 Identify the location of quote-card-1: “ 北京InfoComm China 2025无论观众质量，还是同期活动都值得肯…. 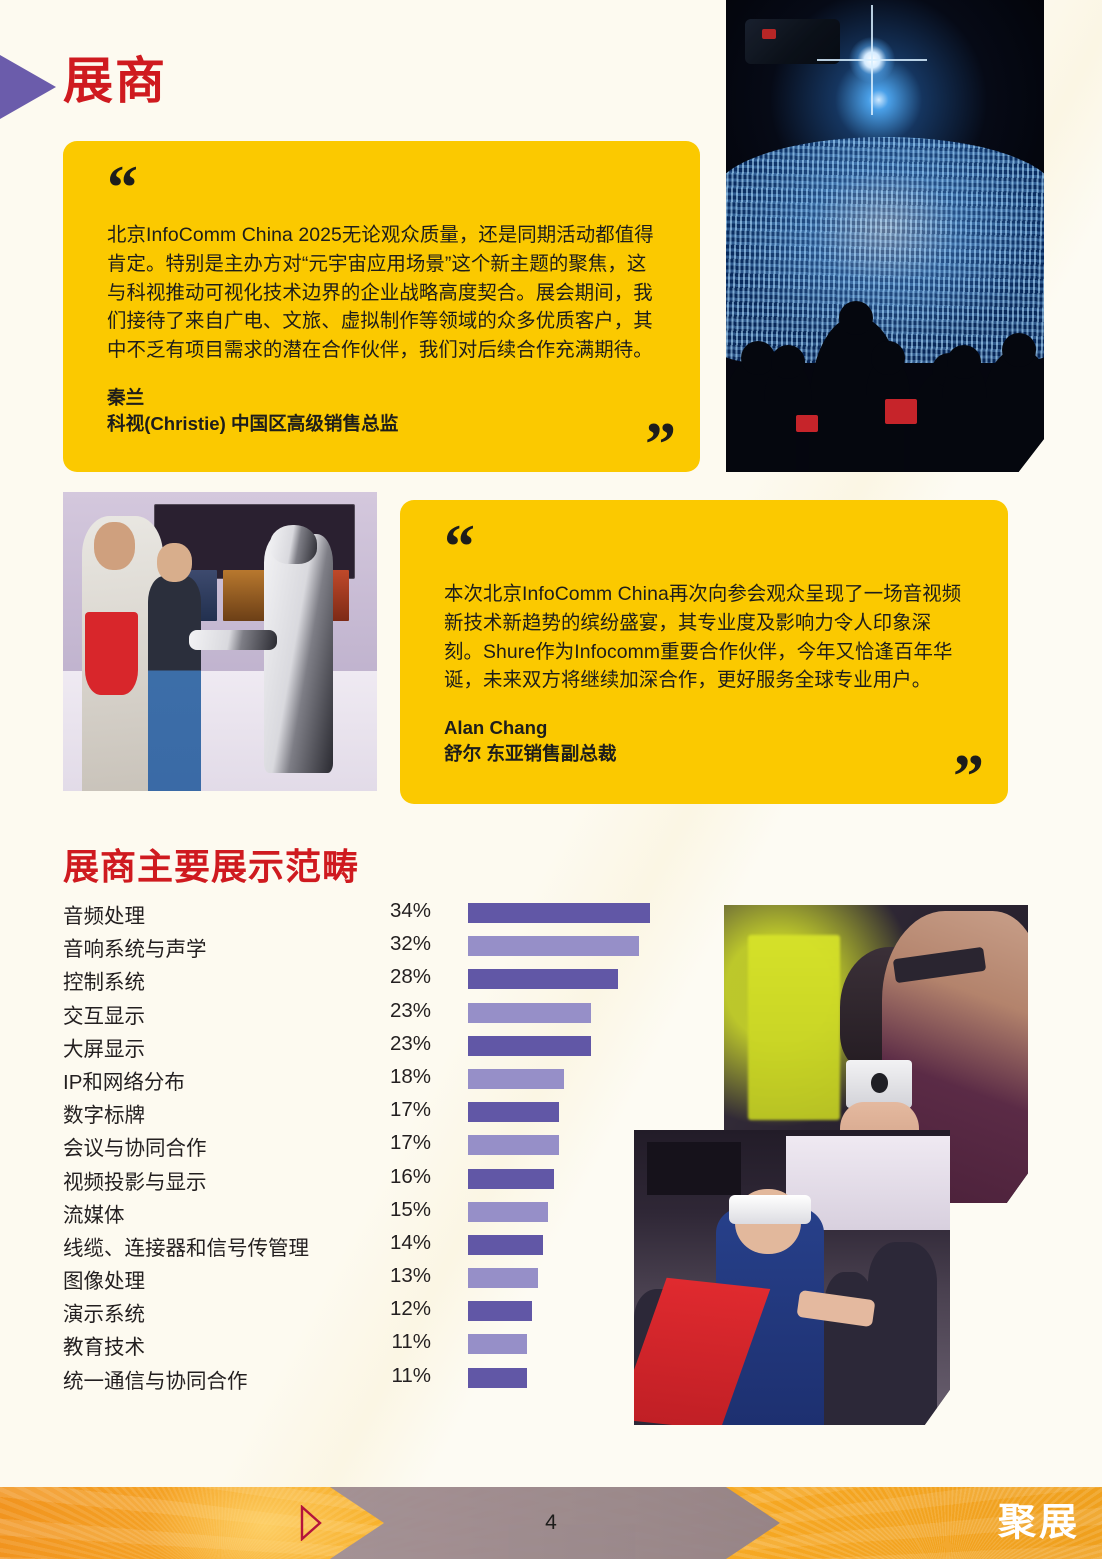
(381, 310).